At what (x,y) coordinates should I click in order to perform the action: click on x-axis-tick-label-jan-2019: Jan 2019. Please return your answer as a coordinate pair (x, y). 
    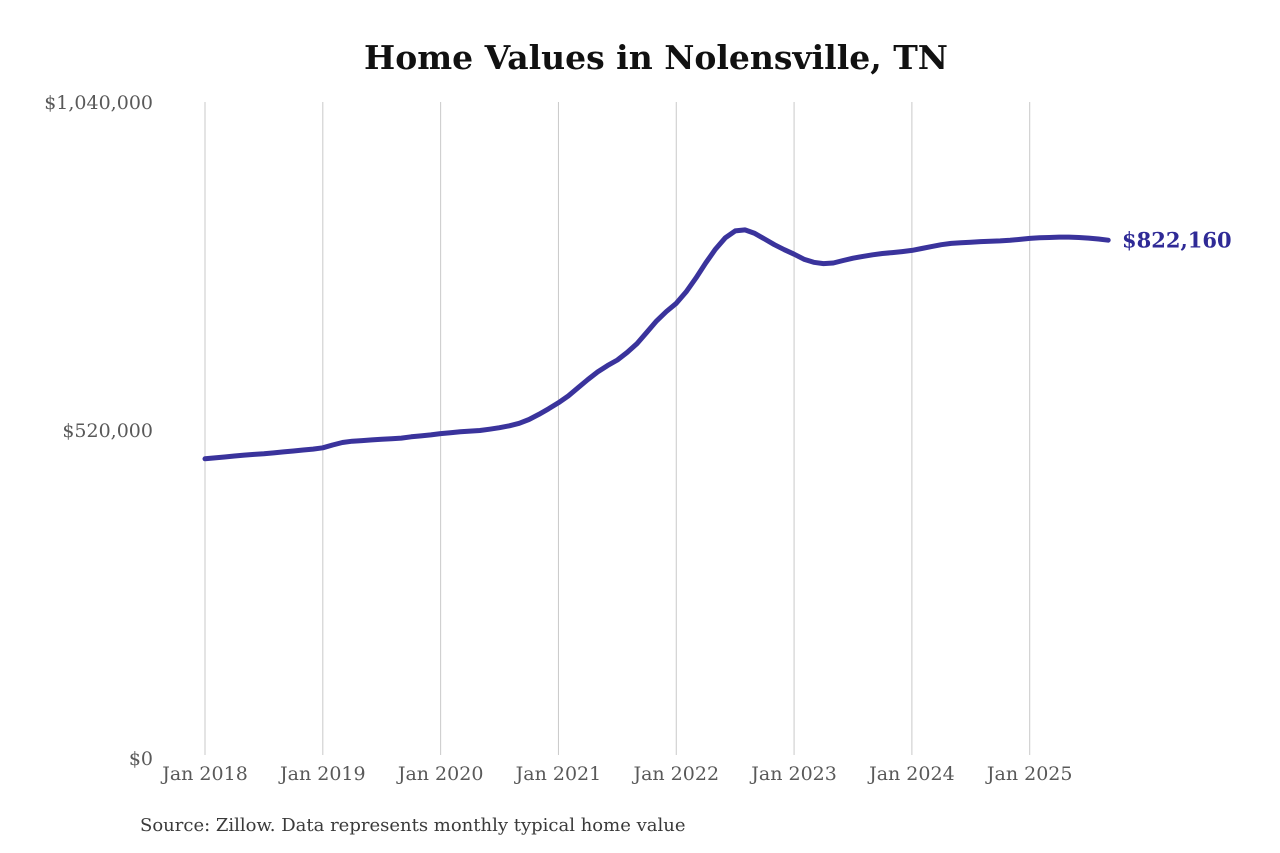
    Looking at the image, I should click on (323, 774).